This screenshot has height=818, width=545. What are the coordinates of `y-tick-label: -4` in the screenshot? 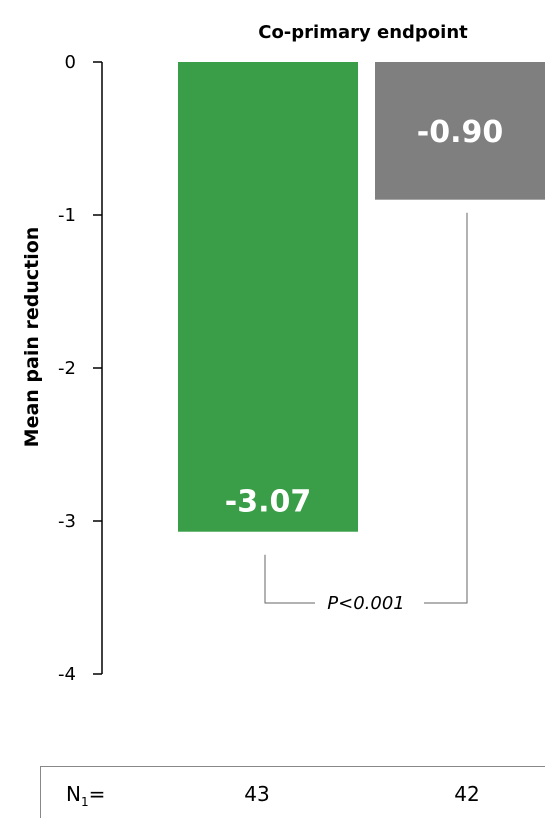 It's located at (67, 674).